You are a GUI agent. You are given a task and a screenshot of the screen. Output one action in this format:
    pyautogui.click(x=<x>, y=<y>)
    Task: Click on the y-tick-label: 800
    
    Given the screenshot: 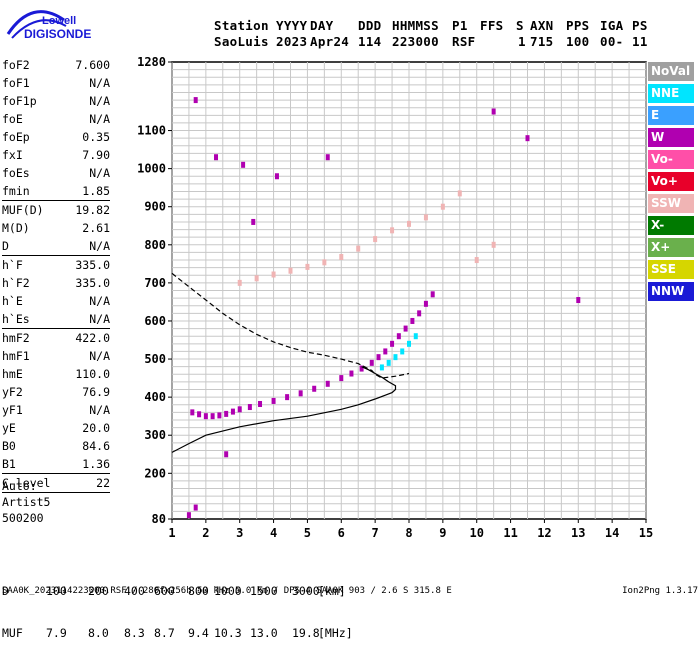 What is the action you would take?
    pyautogui.click(x=155, y=245)
    